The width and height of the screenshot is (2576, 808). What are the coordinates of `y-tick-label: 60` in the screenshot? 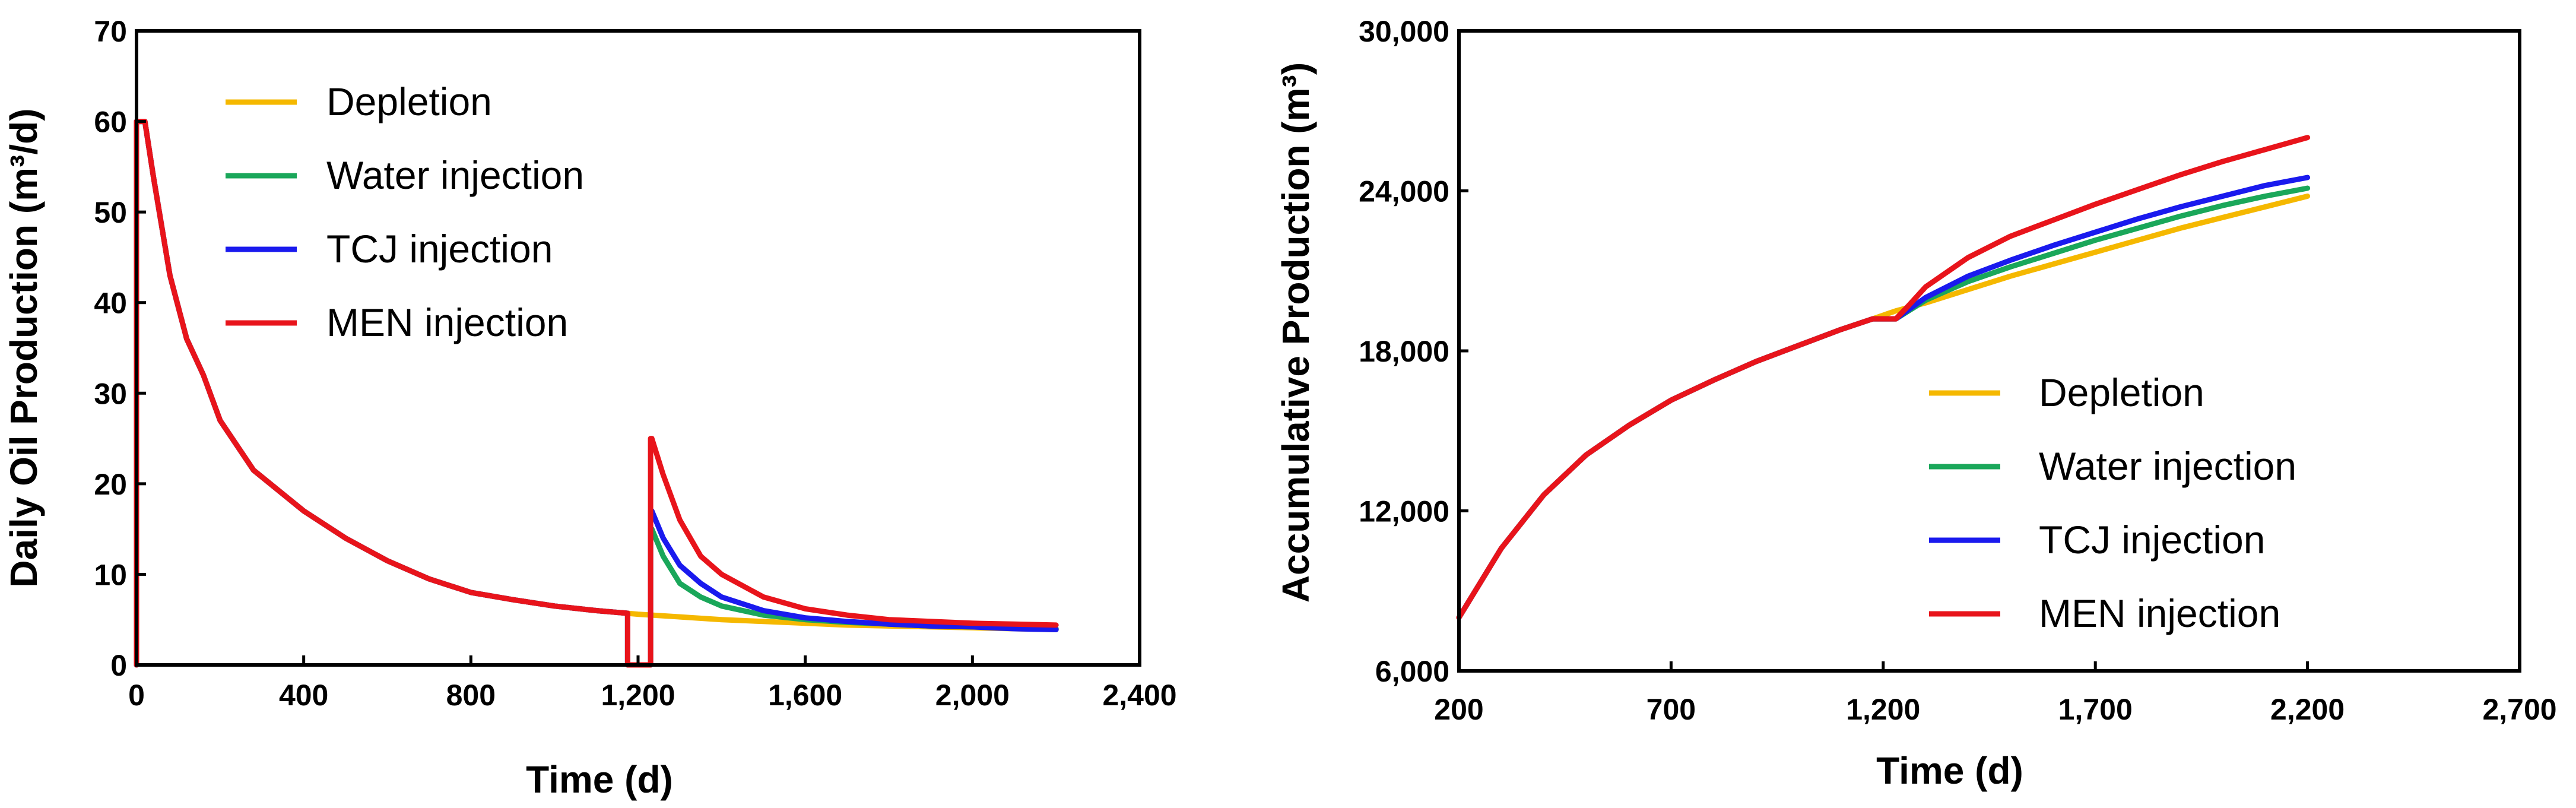 It's located at (110, 123).